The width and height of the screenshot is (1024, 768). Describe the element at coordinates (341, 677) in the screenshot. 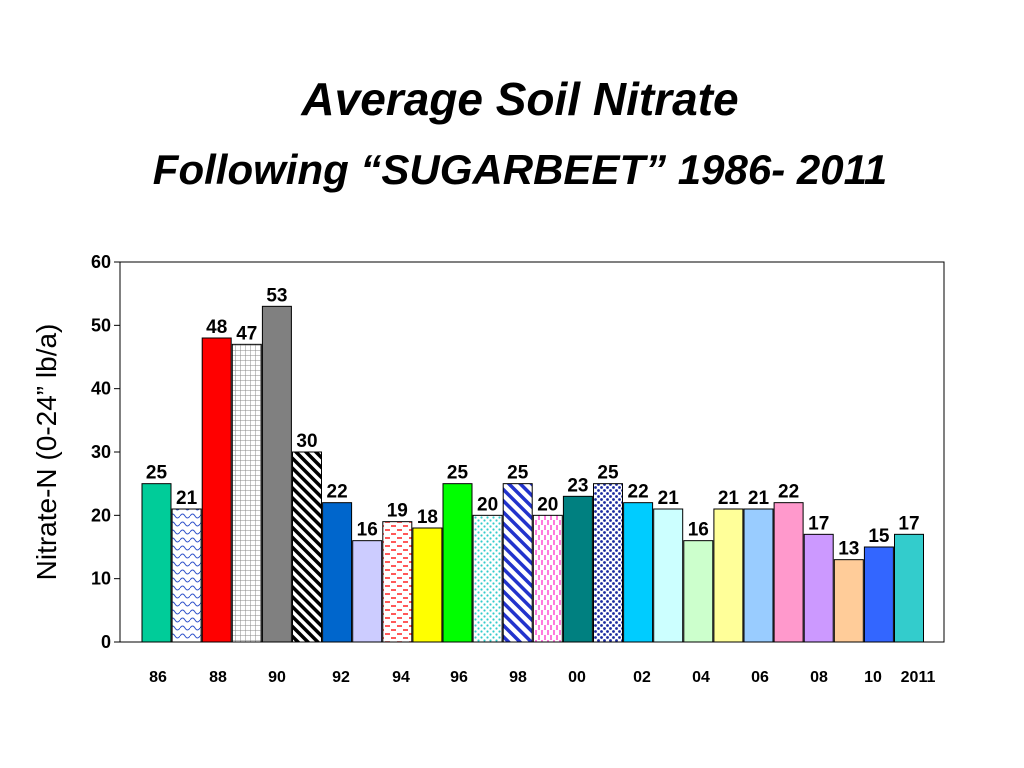

I see `x-tick-label: 92` at that location.